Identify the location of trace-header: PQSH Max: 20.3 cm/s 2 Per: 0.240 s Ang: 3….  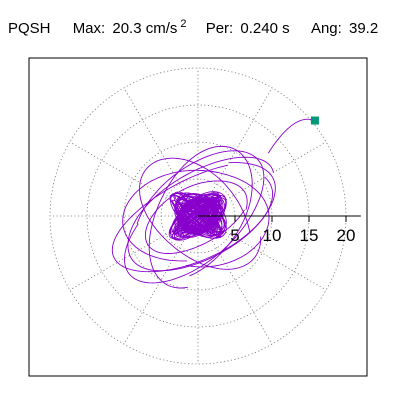
(194, 27).